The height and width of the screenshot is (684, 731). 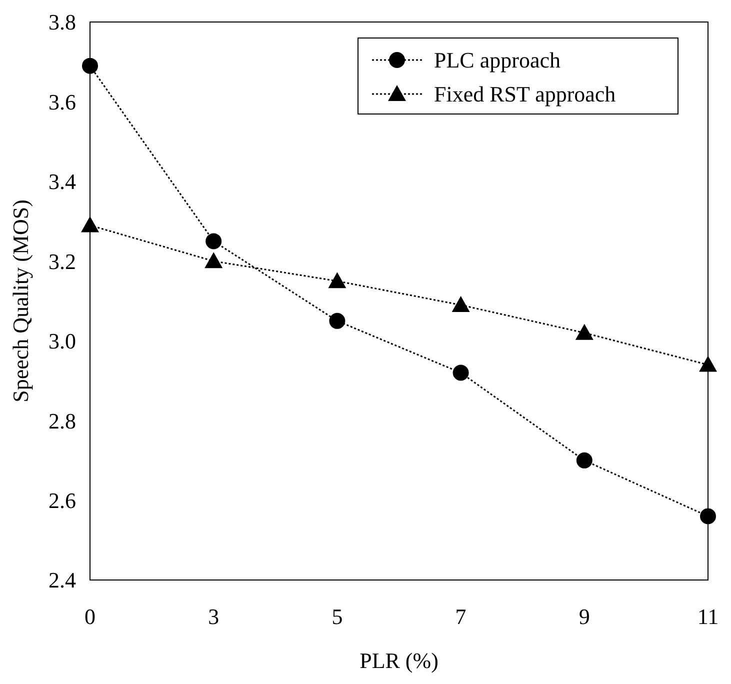 I want to click on y-axis-title: Speech Quality (MOS), so click(x=20, y=301).